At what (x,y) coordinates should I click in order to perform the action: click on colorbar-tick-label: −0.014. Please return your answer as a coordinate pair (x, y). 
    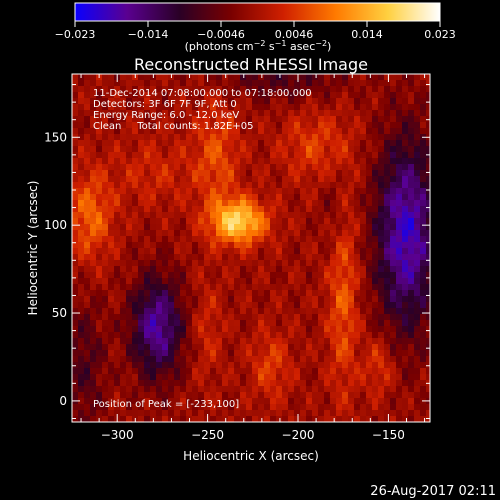
    Looking at the image, I should click on (148, 34).